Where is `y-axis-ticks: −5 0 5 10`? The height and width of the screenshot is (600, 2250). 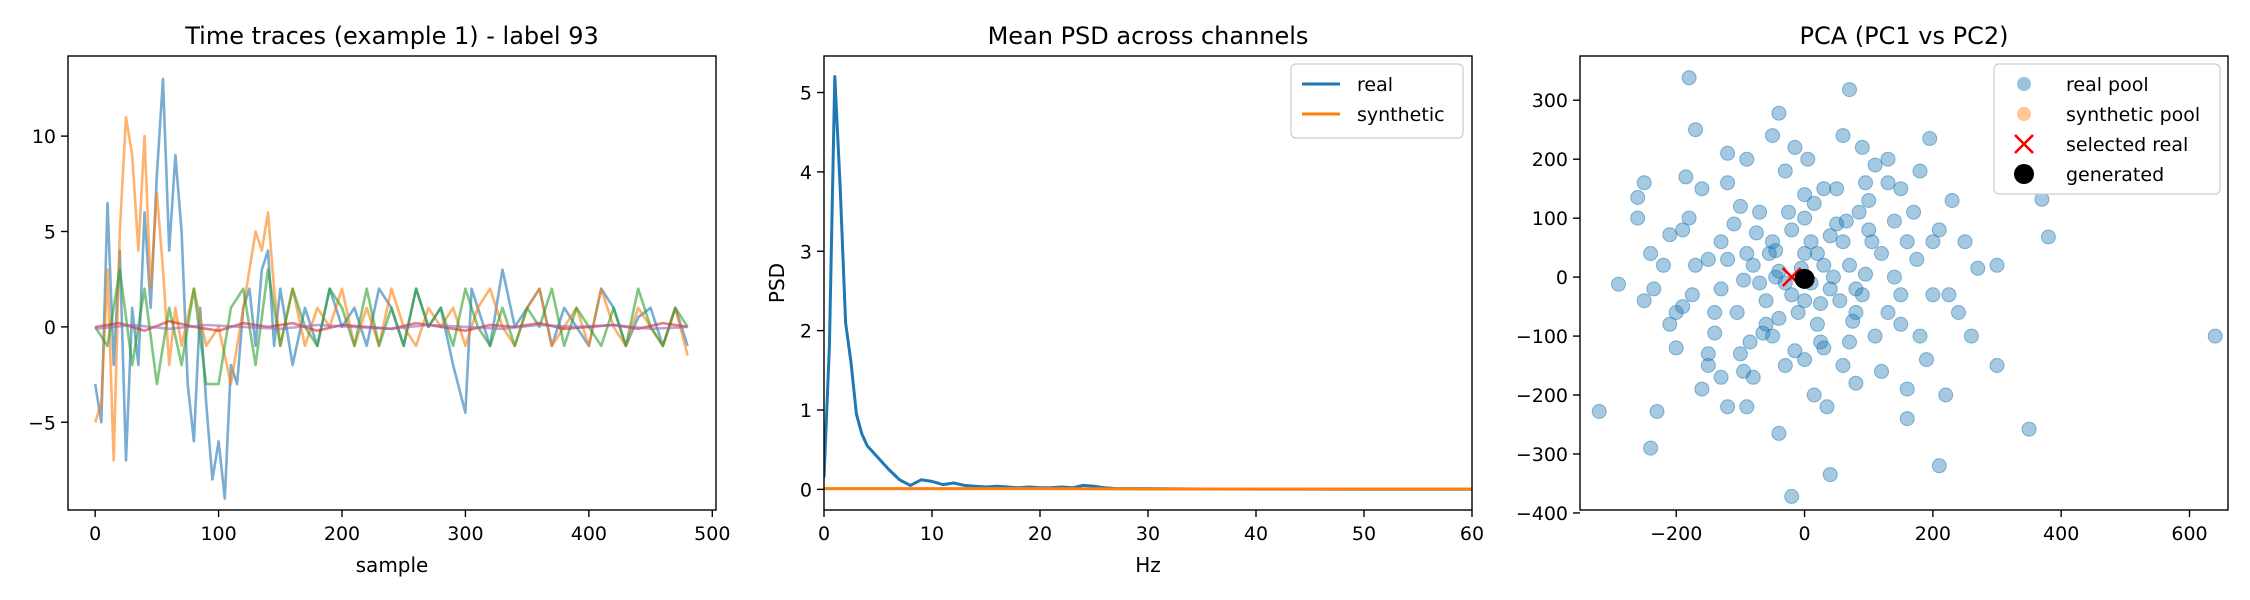 y-axis-ticks: −5 0 5 10 is located at coordinates (48, 280).